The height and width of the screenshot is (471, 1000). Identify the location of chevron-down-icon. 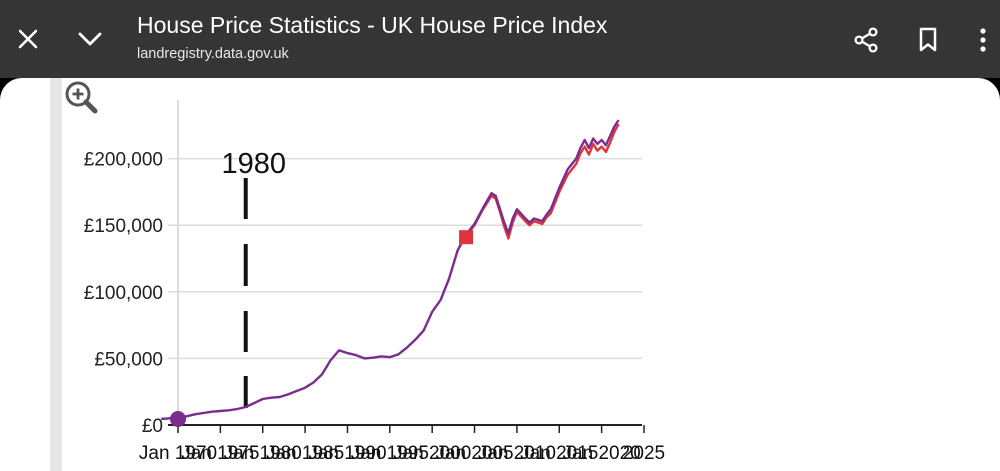
(90, 39).